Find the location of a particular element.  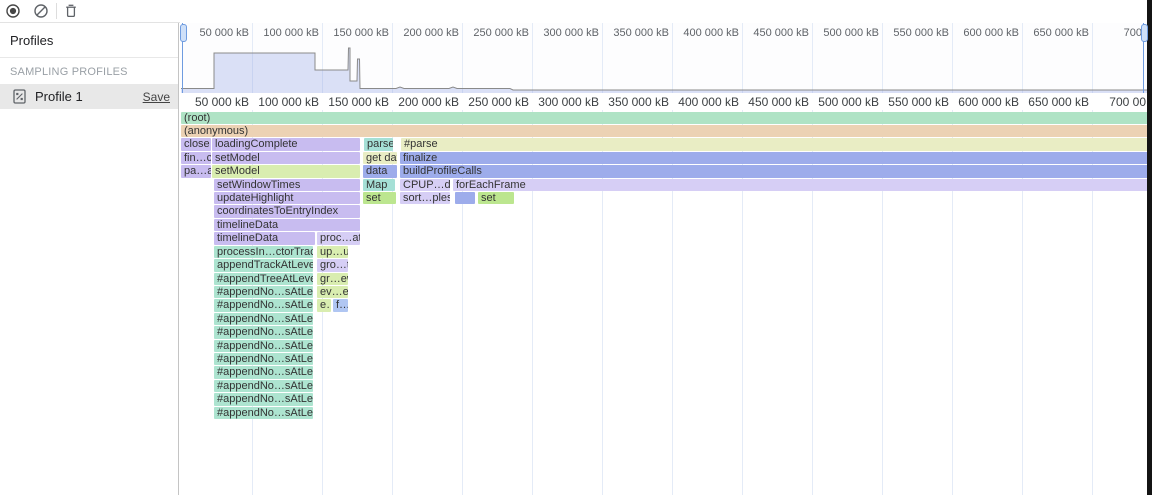

flame-bar: Map is located at coordinates (379, 184).